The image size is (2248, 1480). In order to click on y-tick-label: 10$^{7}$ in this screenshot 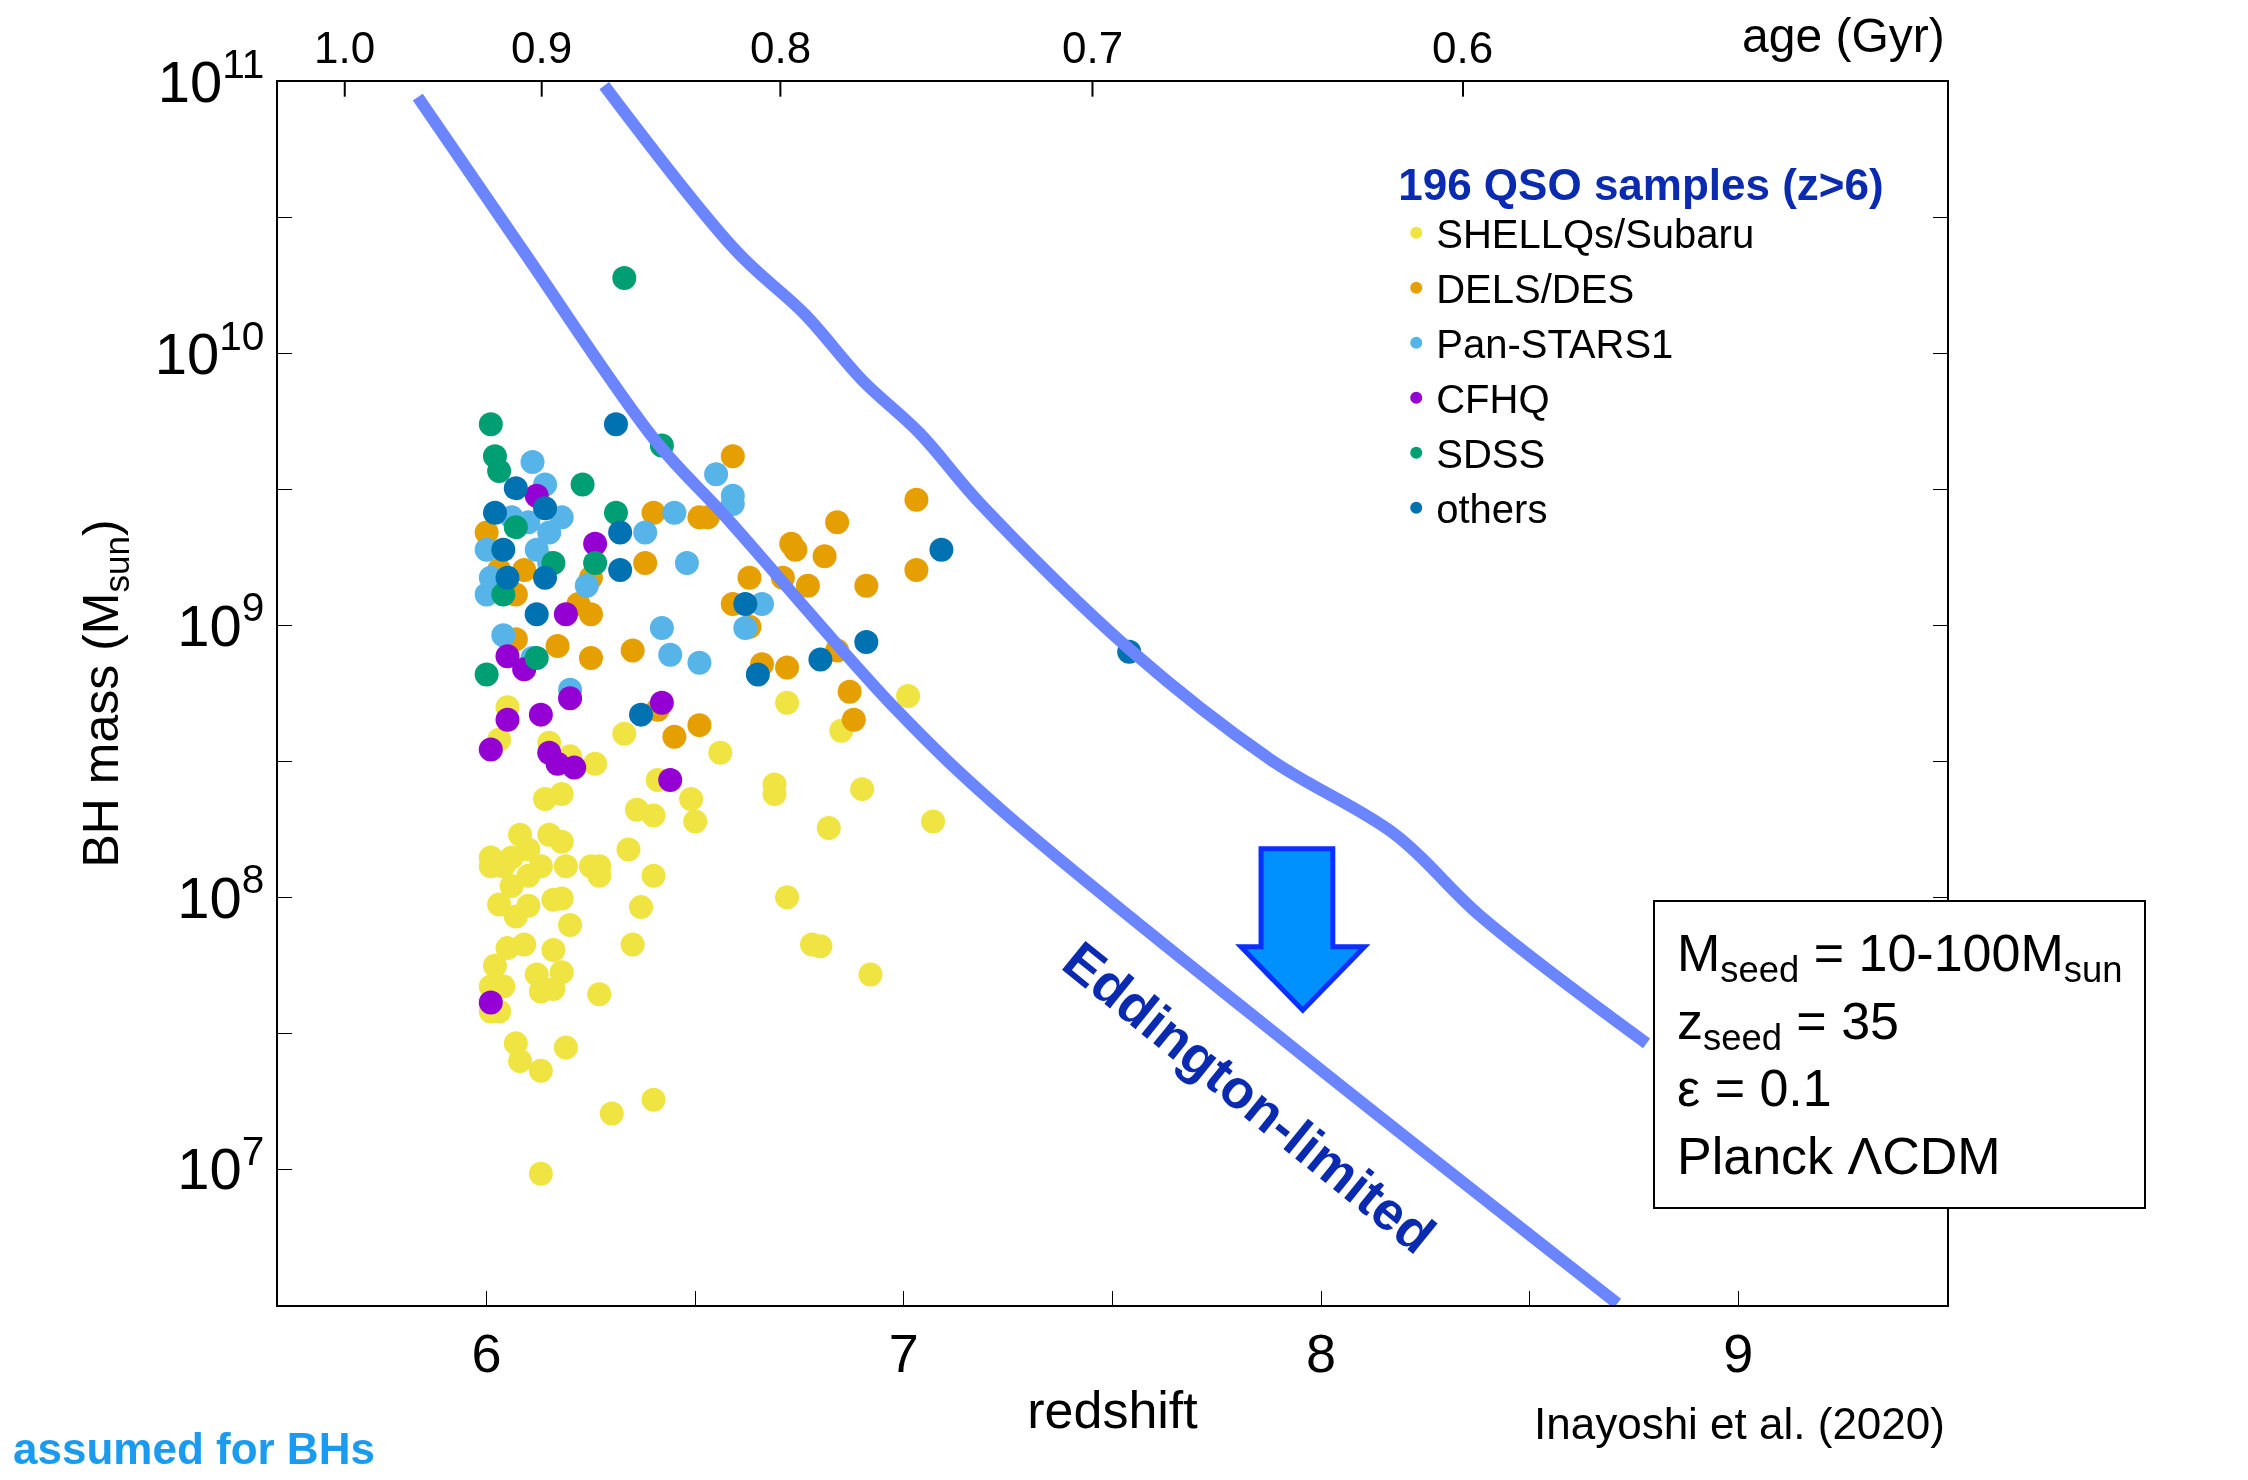, I will do `click(221, 1164)`.